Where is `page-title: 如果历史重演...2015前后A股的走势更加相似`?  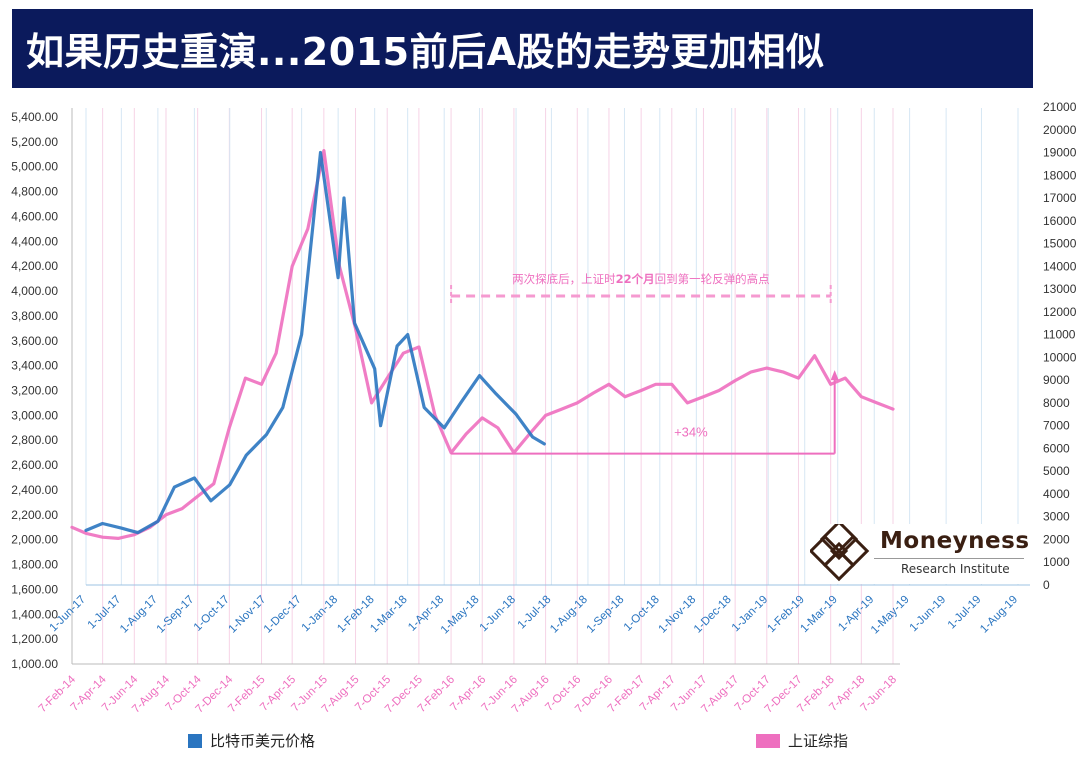 page-title: 如果历史重演...2015前后A股的走势更加相似 is located at coordinates (425, 52).